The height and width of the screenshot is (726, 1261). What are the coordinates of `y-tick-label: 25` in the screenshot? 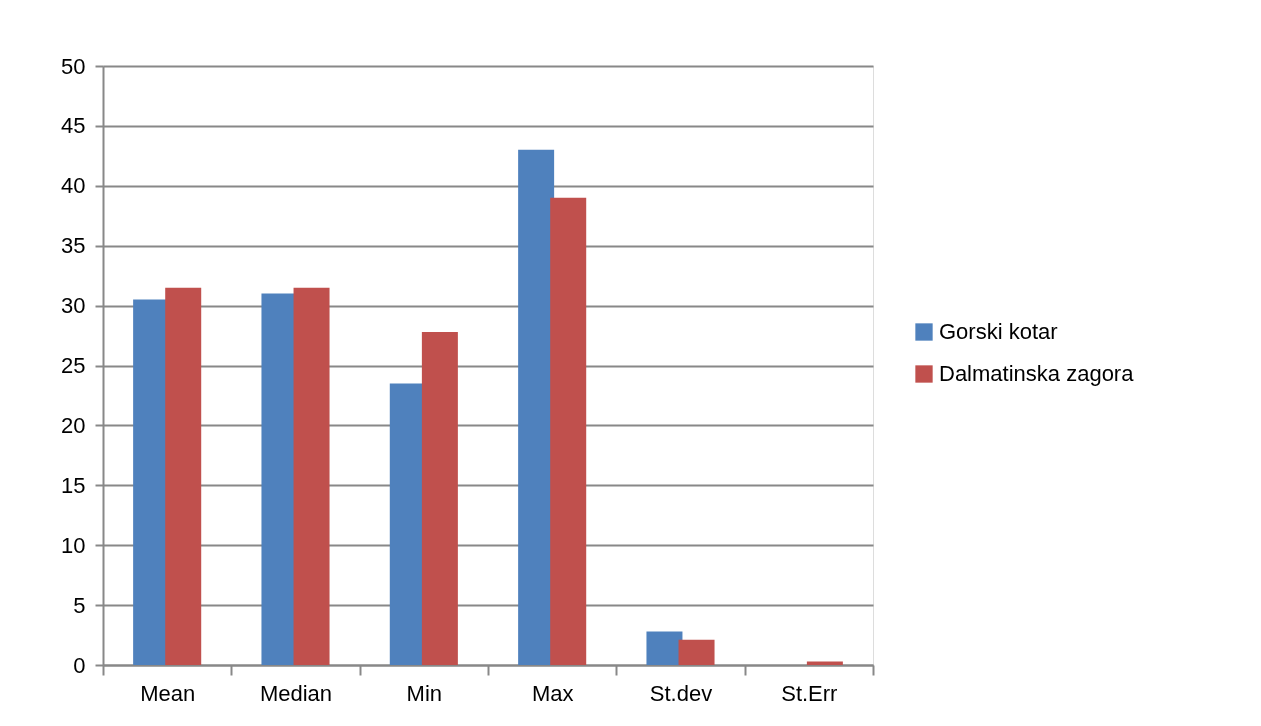 It's located at (73, 365).